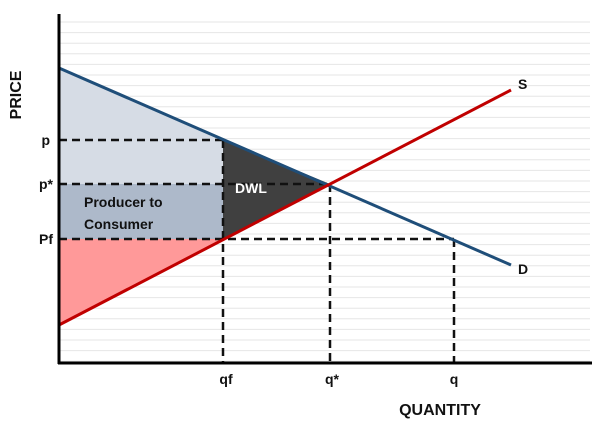 Image resolution: width=600 pixels, height=423 pixels. Describe the element at coordinates (46, 239) in the screenshot. I see `tick-pf: Pf` at that location.